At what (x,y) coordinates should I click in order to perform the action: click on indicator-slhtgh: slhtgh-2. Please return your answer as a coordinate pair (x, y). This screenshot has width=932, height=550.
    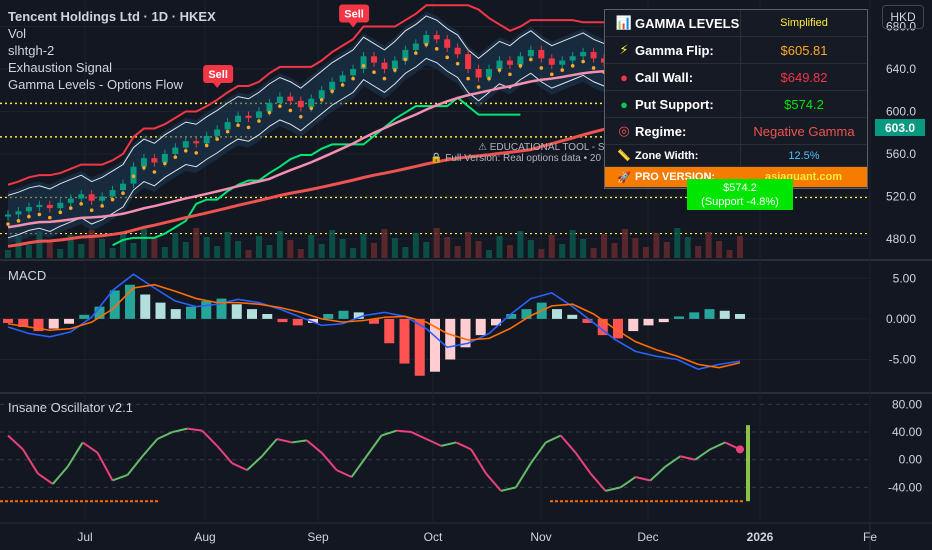
    Looking at the image, I should click on (31, 50).